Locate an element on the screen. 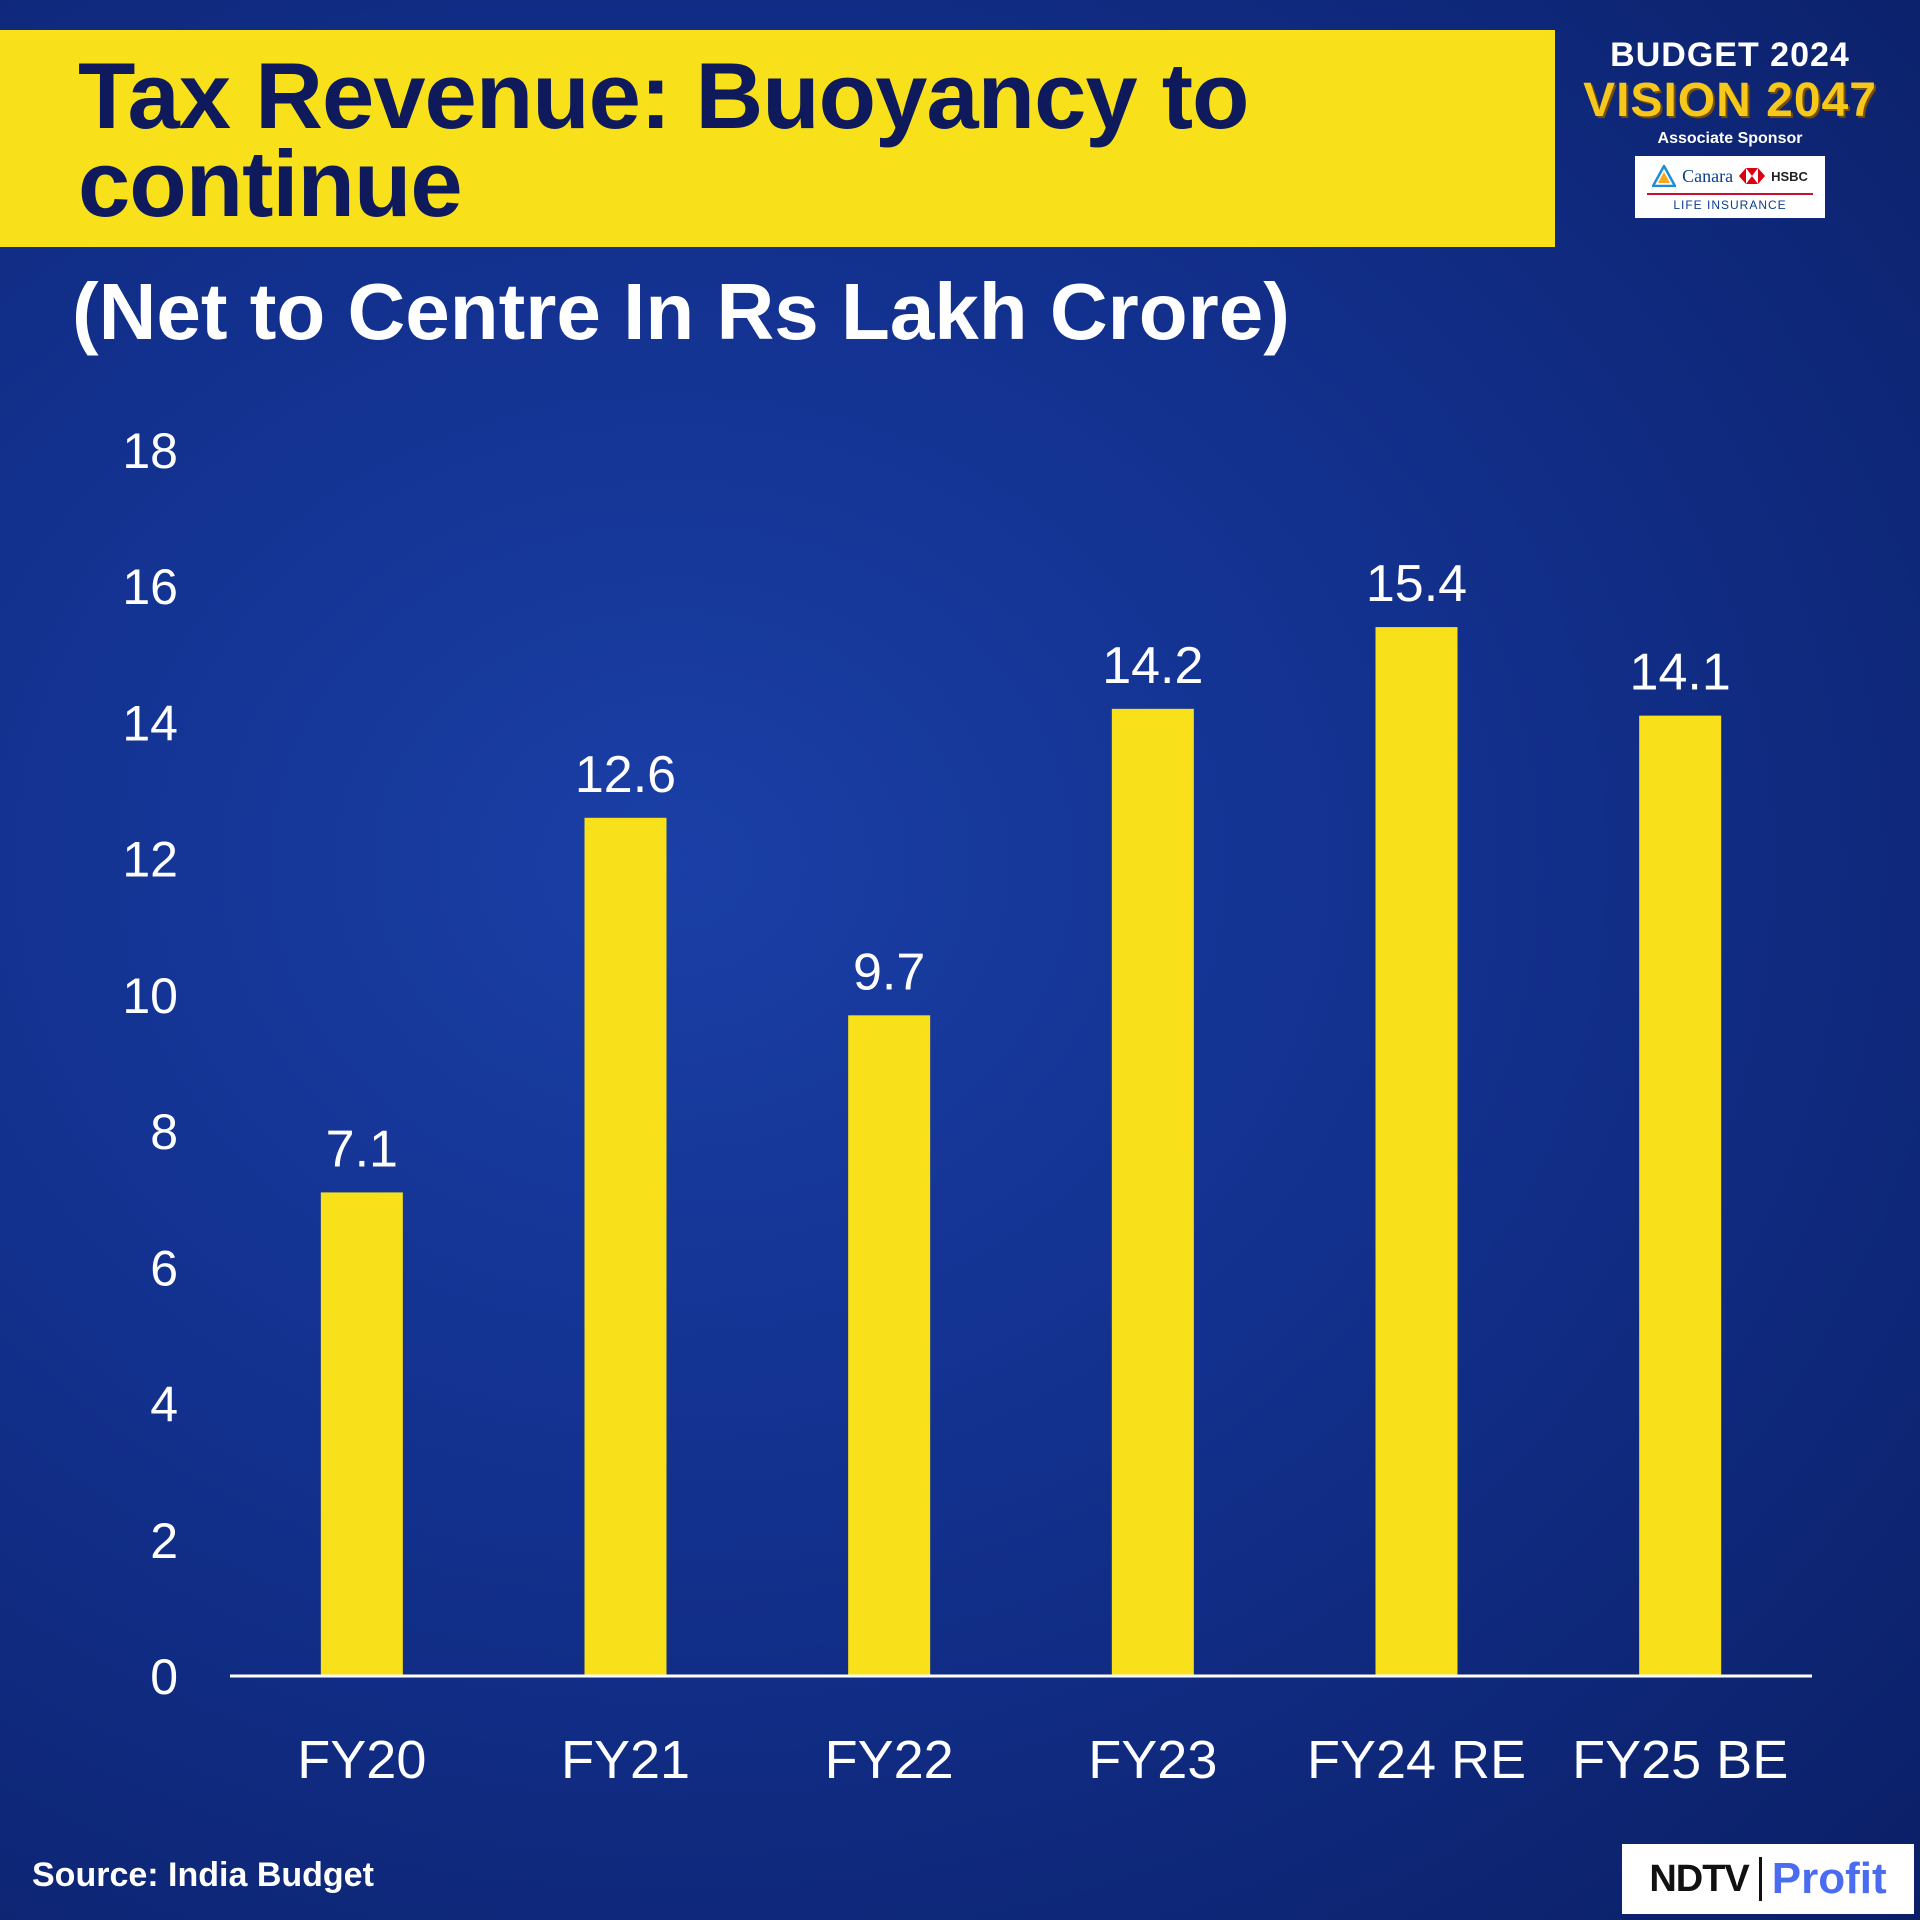  y-tick-label: 8 is located at coordinates (164, 1132).